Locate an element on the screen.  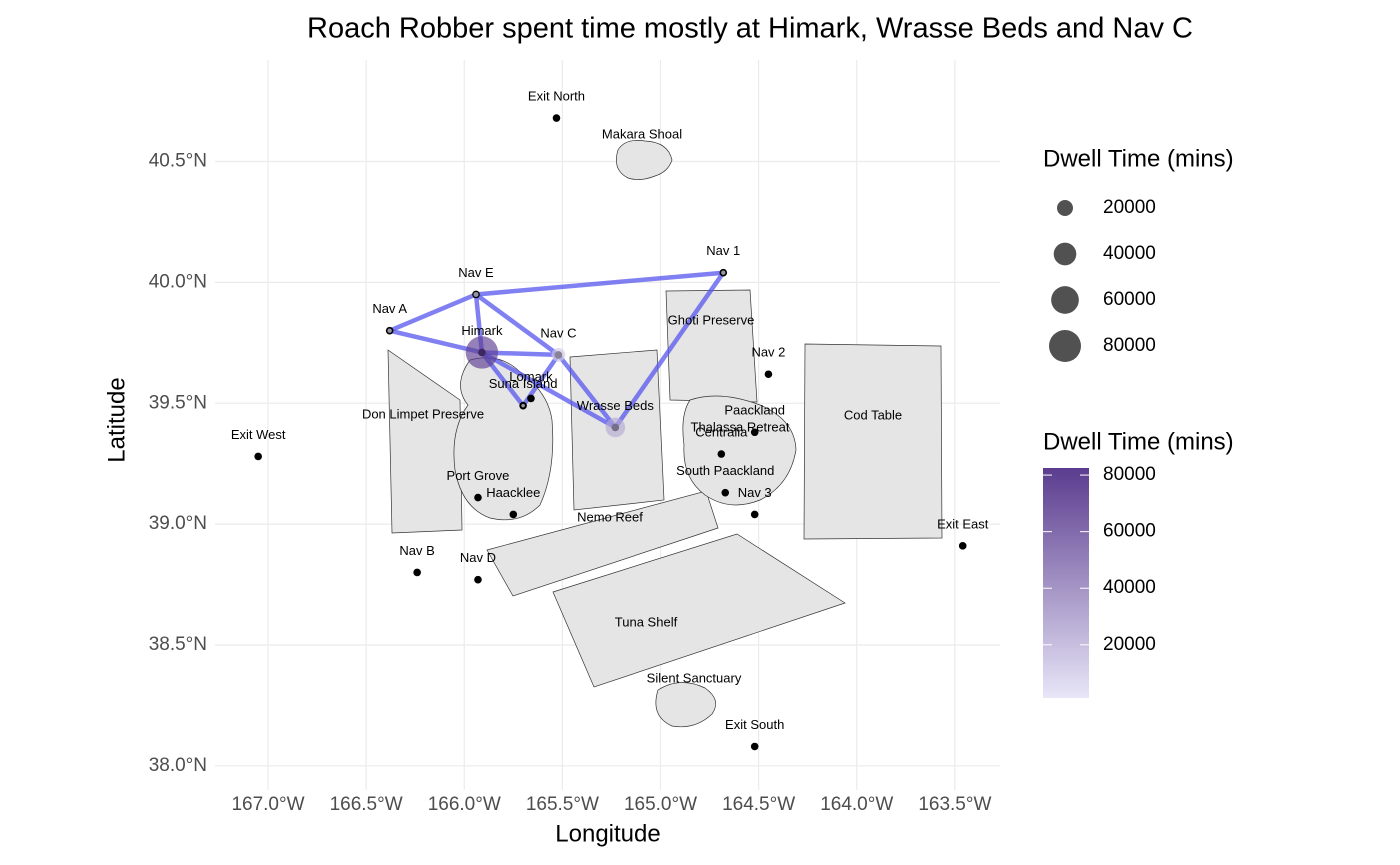
y-tick-label: 39.5°N is located at coordinates (178, 402).